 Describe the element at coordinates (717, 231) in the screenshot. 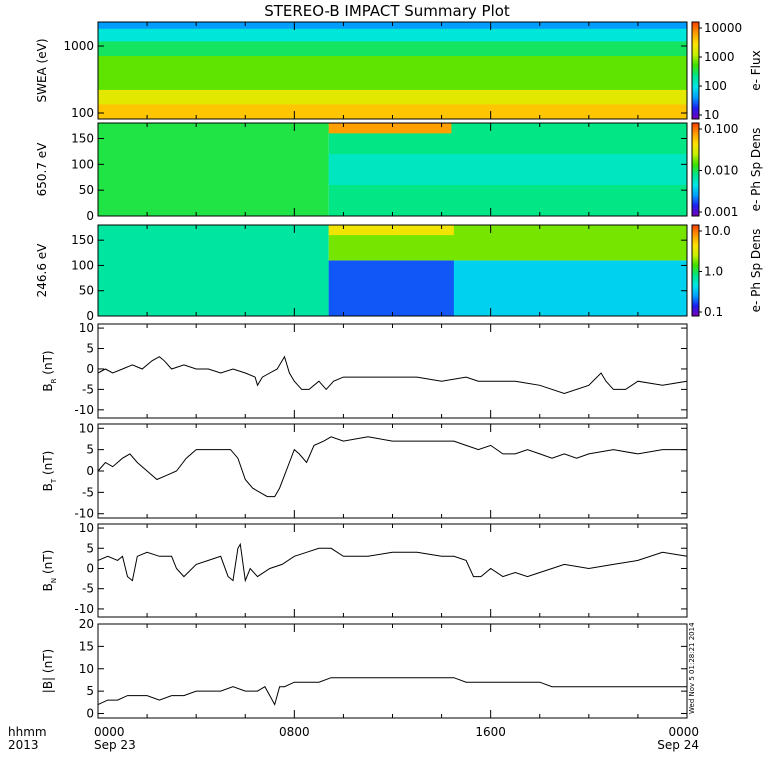

I see `colorbar-tick-label: 10.0` at that location.